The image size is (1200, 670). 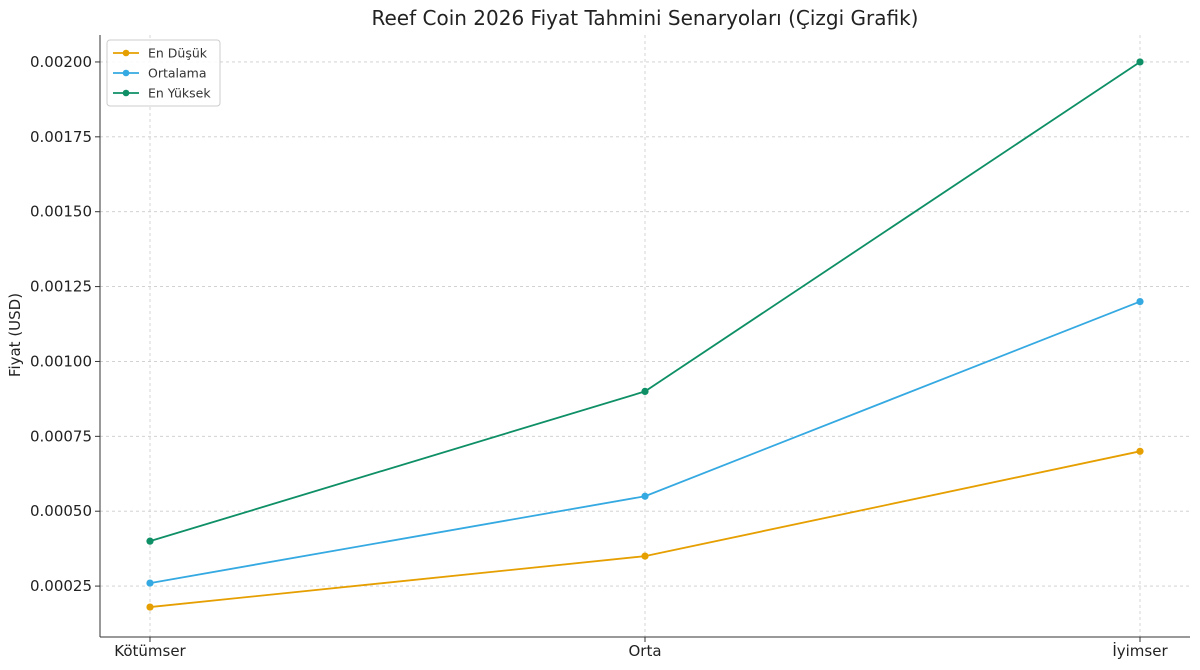 What do you see at coordinates (61, 212) in the screenshot?
I see `y-tick-label: 0.00150` at bounding box center [61, 212].